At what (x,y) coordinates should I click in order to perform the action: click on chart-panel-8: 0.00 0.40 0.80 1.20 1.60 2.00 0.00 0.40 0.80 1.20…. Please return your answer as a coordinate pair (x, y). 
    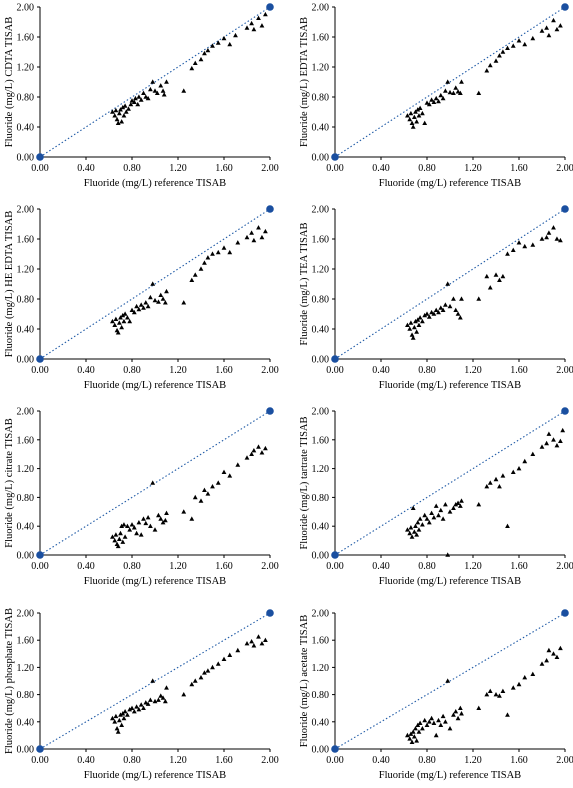
    Looking at the image, I should click on (436, 695).